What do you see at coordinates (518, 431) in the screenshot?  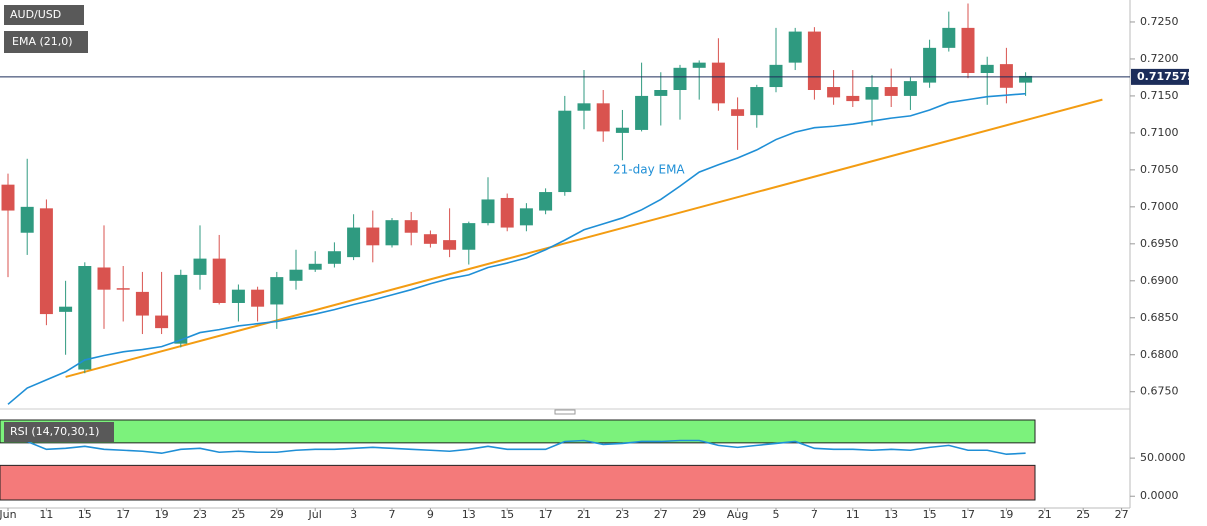 I see `overbought-zone` at bounding box center [518, 431].